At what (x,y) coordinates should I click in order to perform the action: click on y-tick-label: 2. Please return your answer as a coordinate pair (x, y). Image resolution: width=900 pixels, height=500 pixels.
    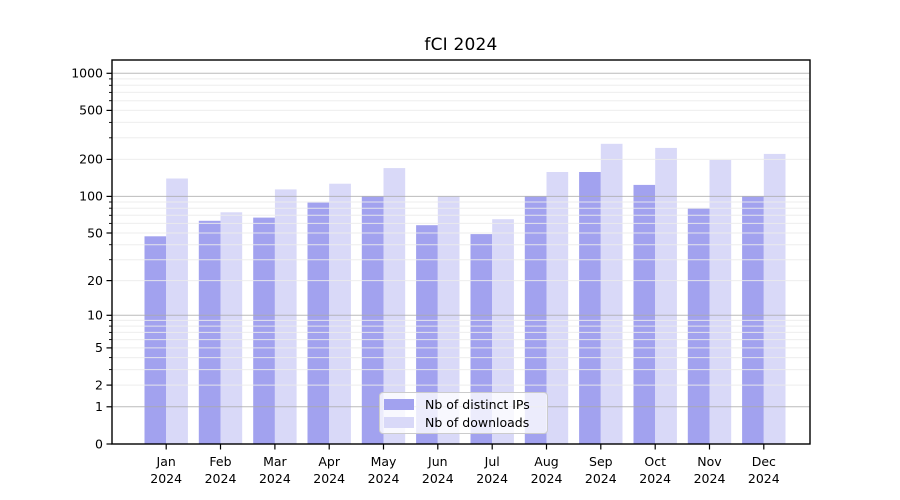
    Looking at the image, I should click on (99, 384).